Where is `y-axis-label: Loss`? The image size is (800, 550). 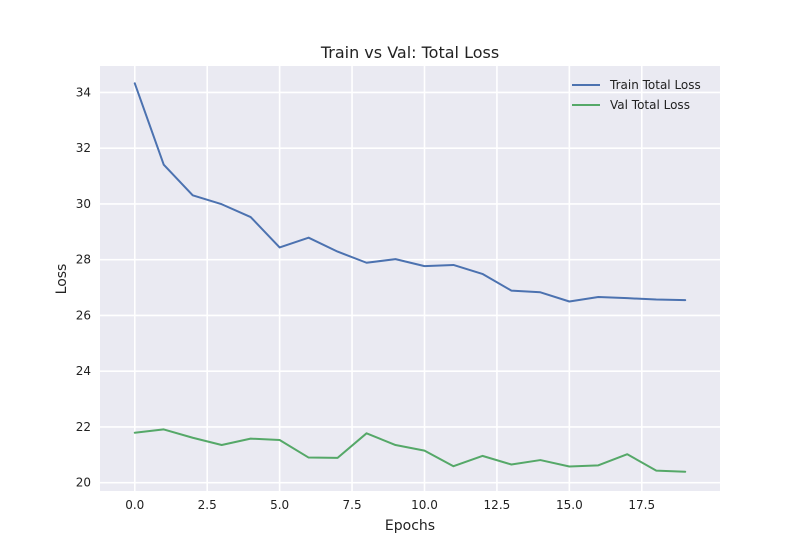 y-axis-label: Loss is located at coordinates (62, 279).